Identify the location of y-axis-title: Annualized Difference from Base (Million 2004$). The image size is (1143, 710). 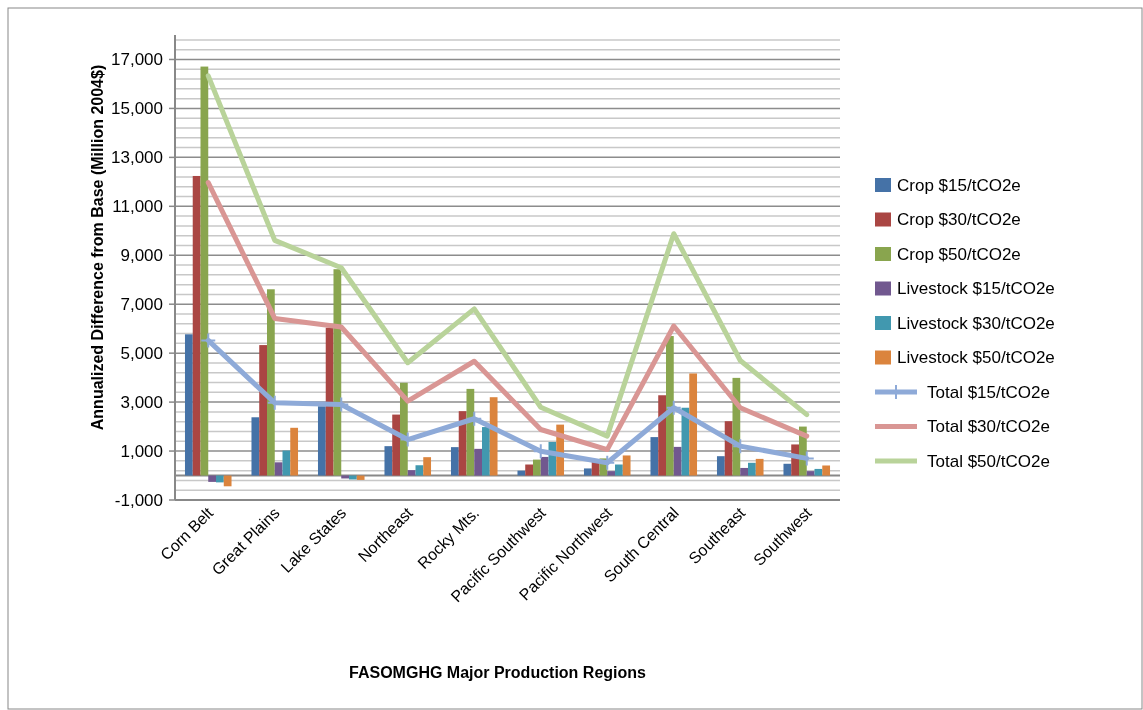
(97, 247).